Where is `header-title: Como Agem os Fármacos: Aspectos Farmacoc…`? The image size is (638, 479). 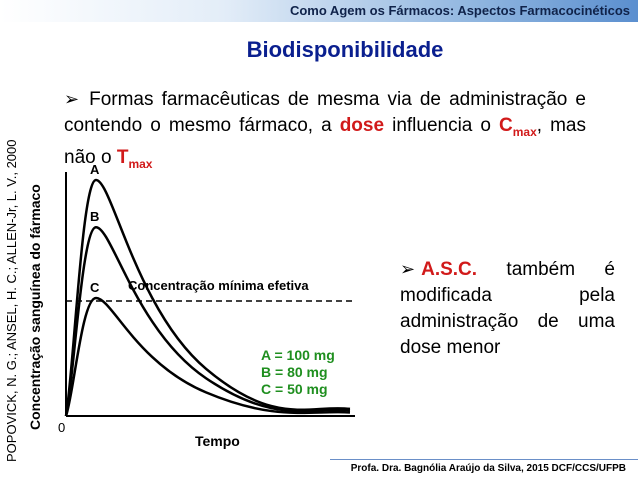
header-title: Como Agem os Fármacos: Aspectos Farmacoc… is located at coordinates (459, 10).